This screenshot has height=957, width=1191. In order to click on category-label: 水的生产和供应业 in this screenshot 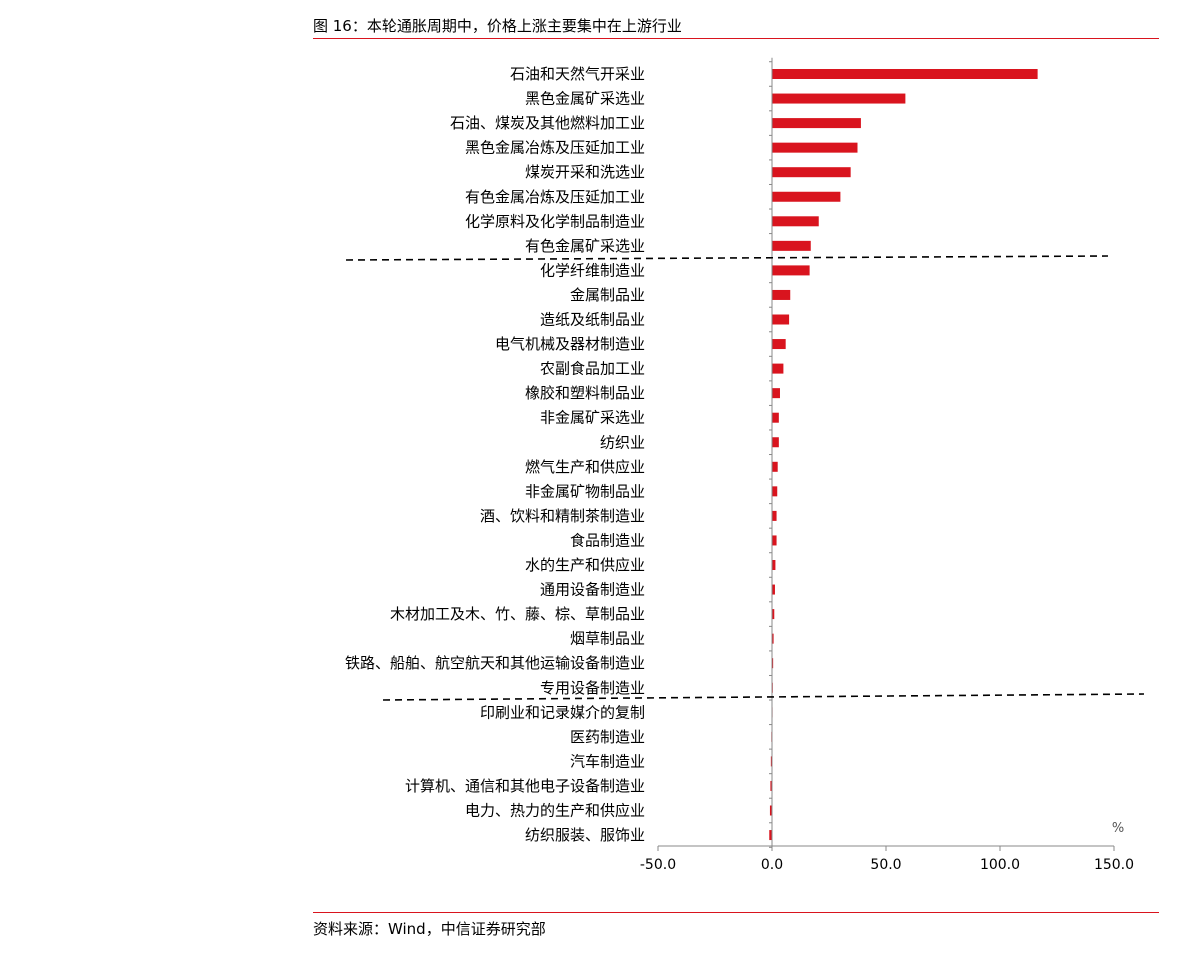, I will do `click(585, 565)`.